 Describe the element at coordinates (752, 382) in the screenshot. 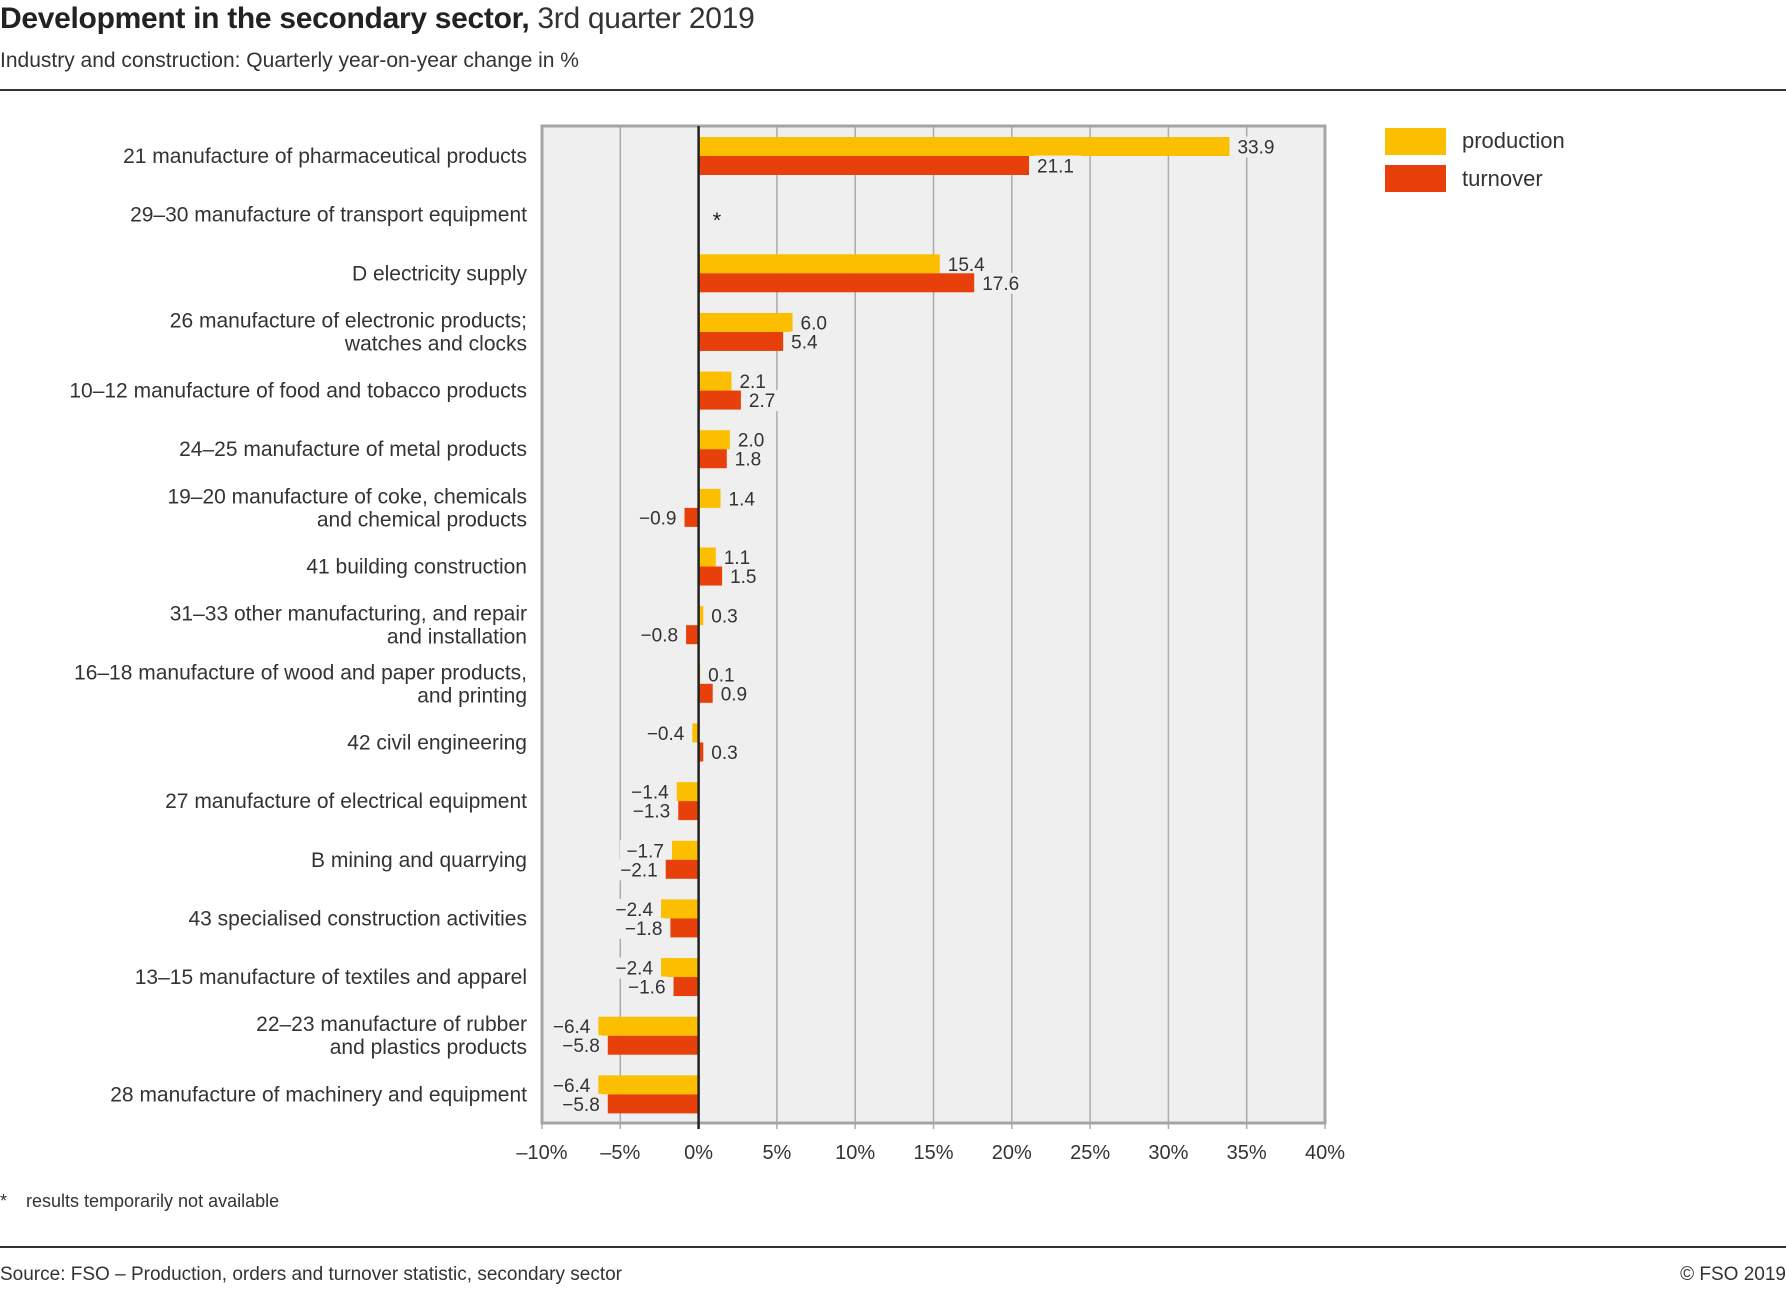

I see `data-label-production: 2.1` at that location.